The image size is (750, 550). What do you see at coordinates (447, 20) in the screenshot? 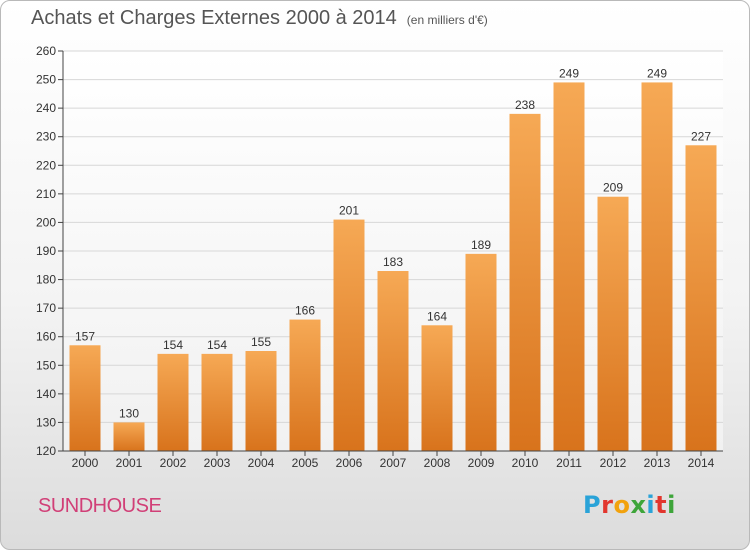
I see `chart-subtitle: (en milliers d'€)` at bounding box center [447, 20].